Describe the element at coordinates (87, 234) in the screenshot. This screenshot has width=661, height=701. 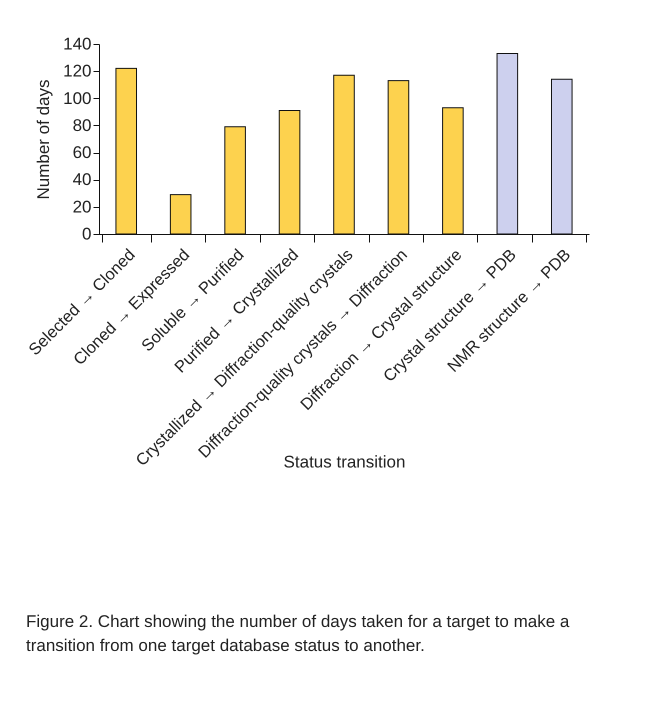
I see `y-tick-label: 0` at that location.